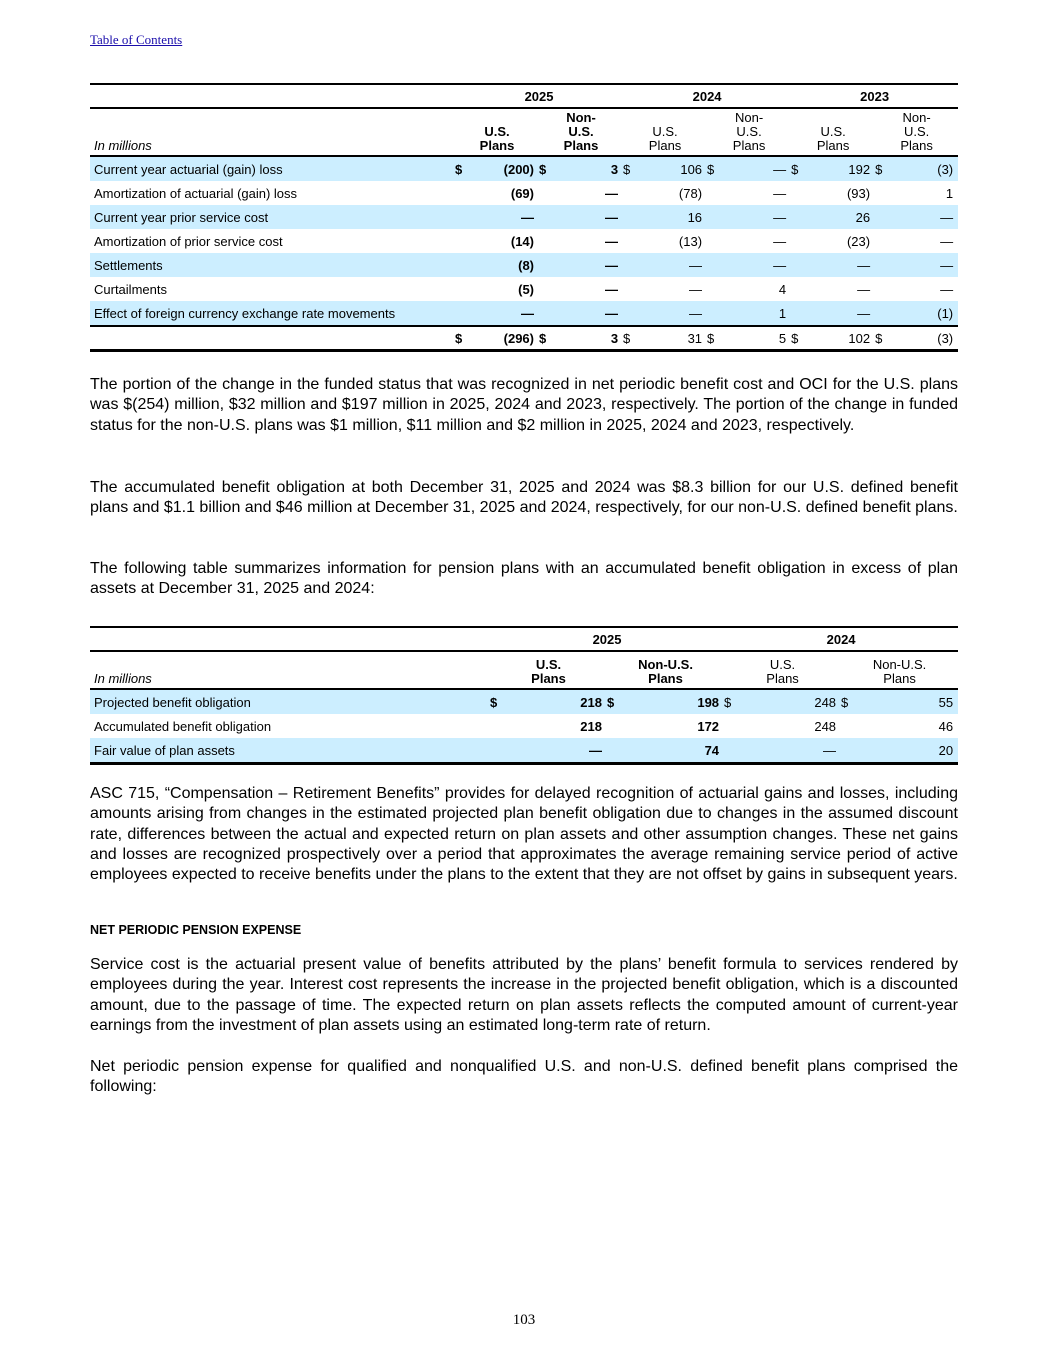 Image resolution: width=1048 pixels, height=1365 pixels. What do you see at coordinates (841, 639) in the screenshot?
I see `year-header: 2024` at bounding box center [841, 639].